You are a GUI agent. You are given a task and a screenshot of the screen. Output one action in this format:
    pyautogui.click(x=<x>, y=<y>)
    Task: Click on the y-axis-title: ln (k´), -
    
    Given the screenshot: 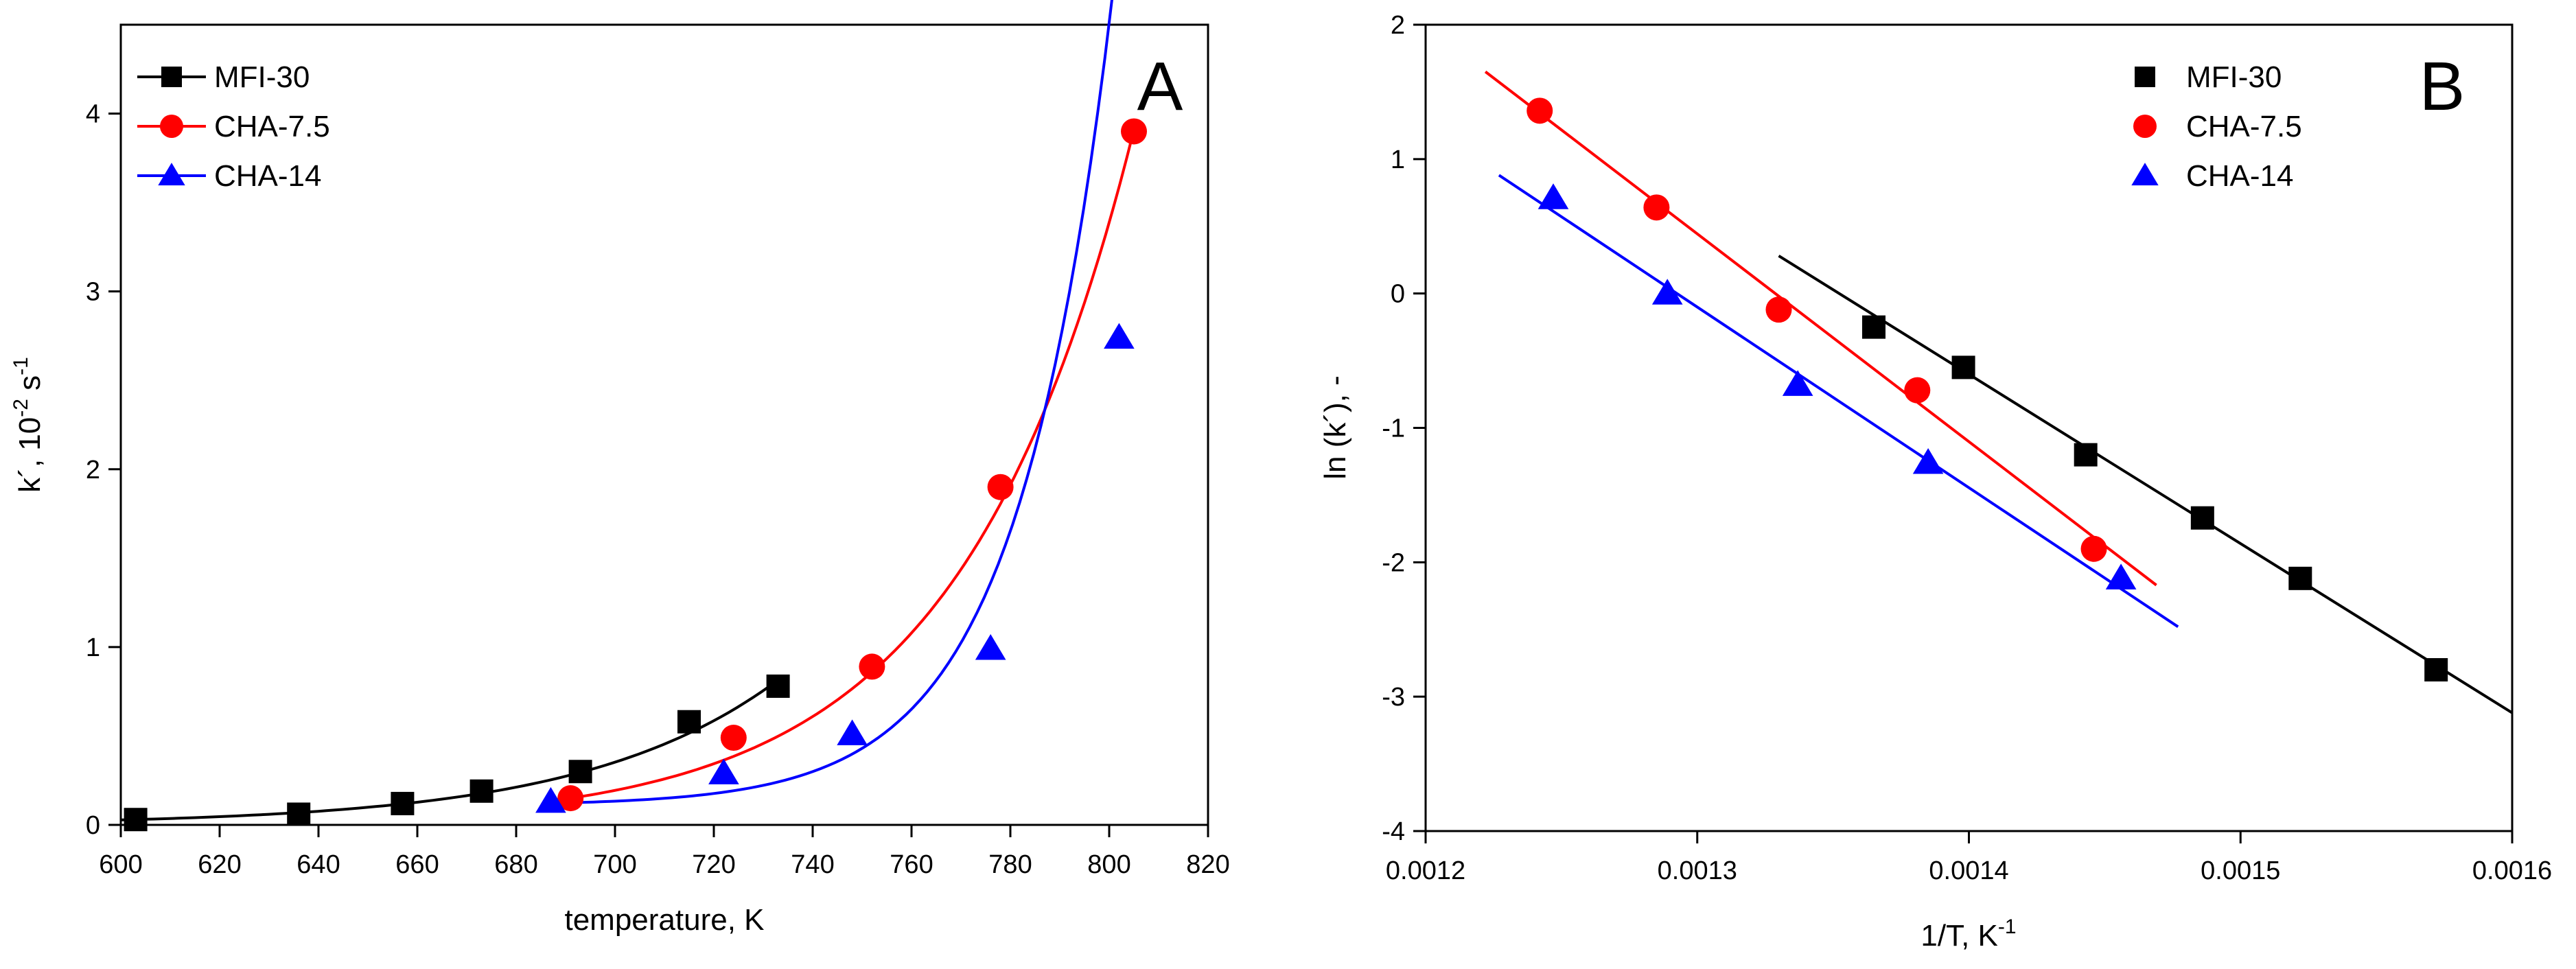 What is the action you would take?
    pyautogui.click(x=1335, y=428)
    